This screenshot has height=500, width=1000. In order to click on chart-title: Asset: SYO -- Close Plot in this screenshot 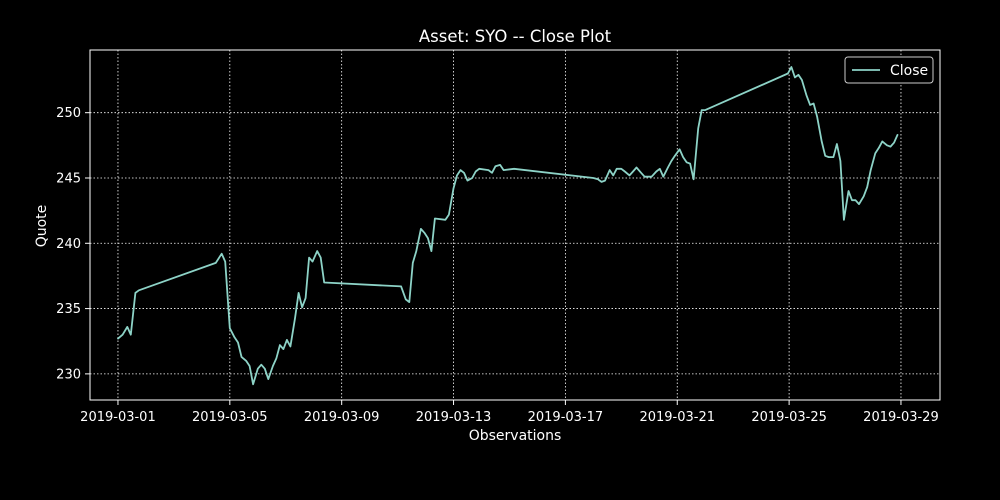, I will do `click(515, 36)`.